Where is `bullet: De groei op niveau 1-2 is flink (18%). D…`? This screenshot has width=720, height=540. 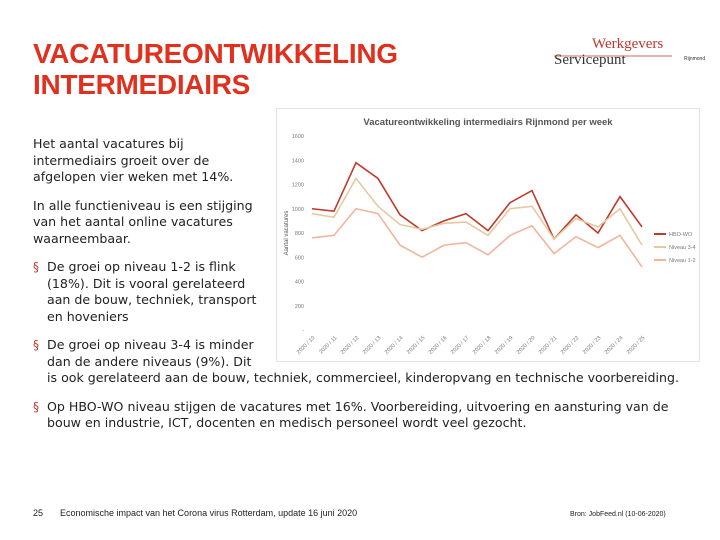
bullet: De groei op niveau 1-2 is flink (18%). D… is located at coordinates (363, 292).